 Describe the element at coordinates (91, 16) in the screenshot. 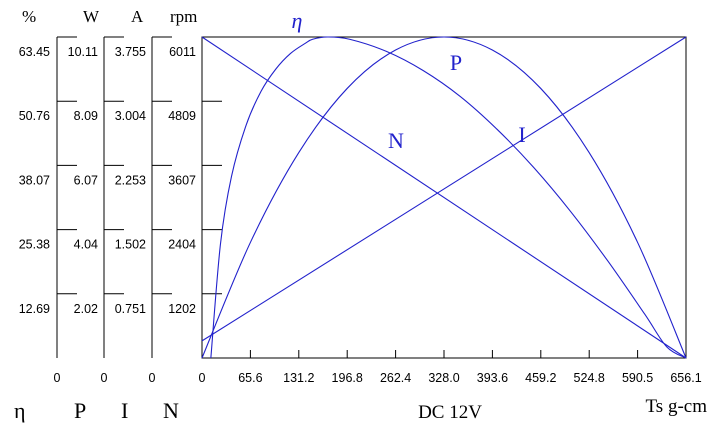

I see `axis-unit-1: W` at that location.